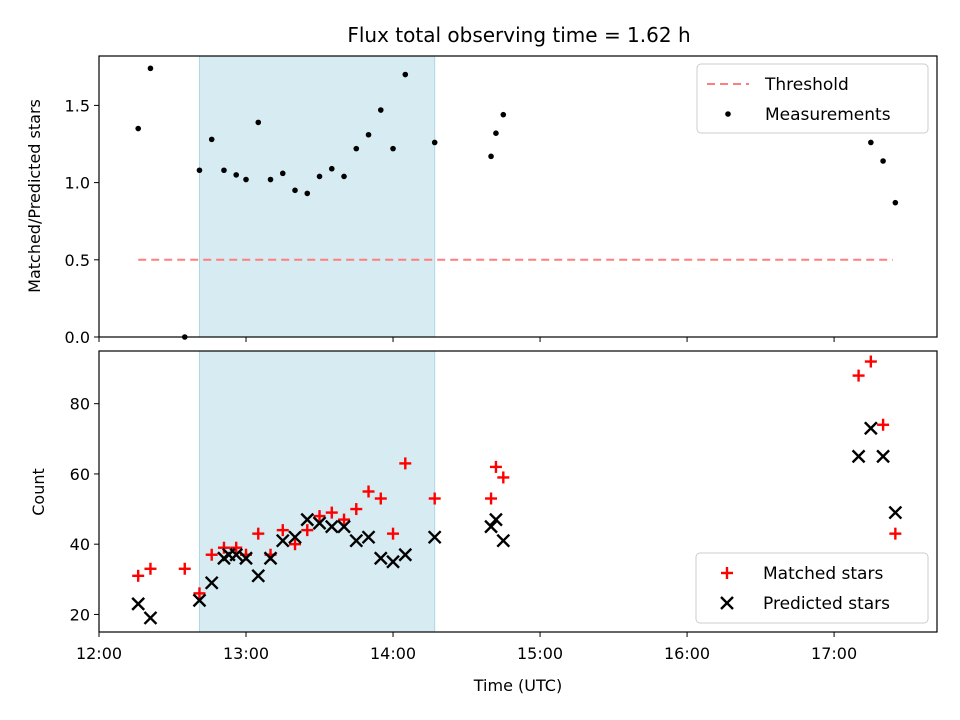 The width and height of the screenshot is (960, 720). I want to click on top-y-axis-label: Matched/Predicted stars, so click(34, 196).